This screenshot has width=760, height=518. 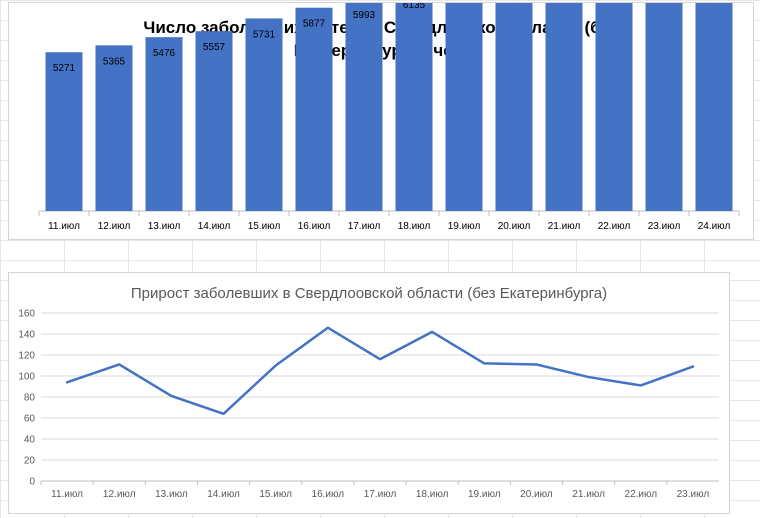 What do you see at coordinates (693, 494) in the screenshot?
I see `line-x-tick-label: 23.июл` at bounding box center [693, 494].